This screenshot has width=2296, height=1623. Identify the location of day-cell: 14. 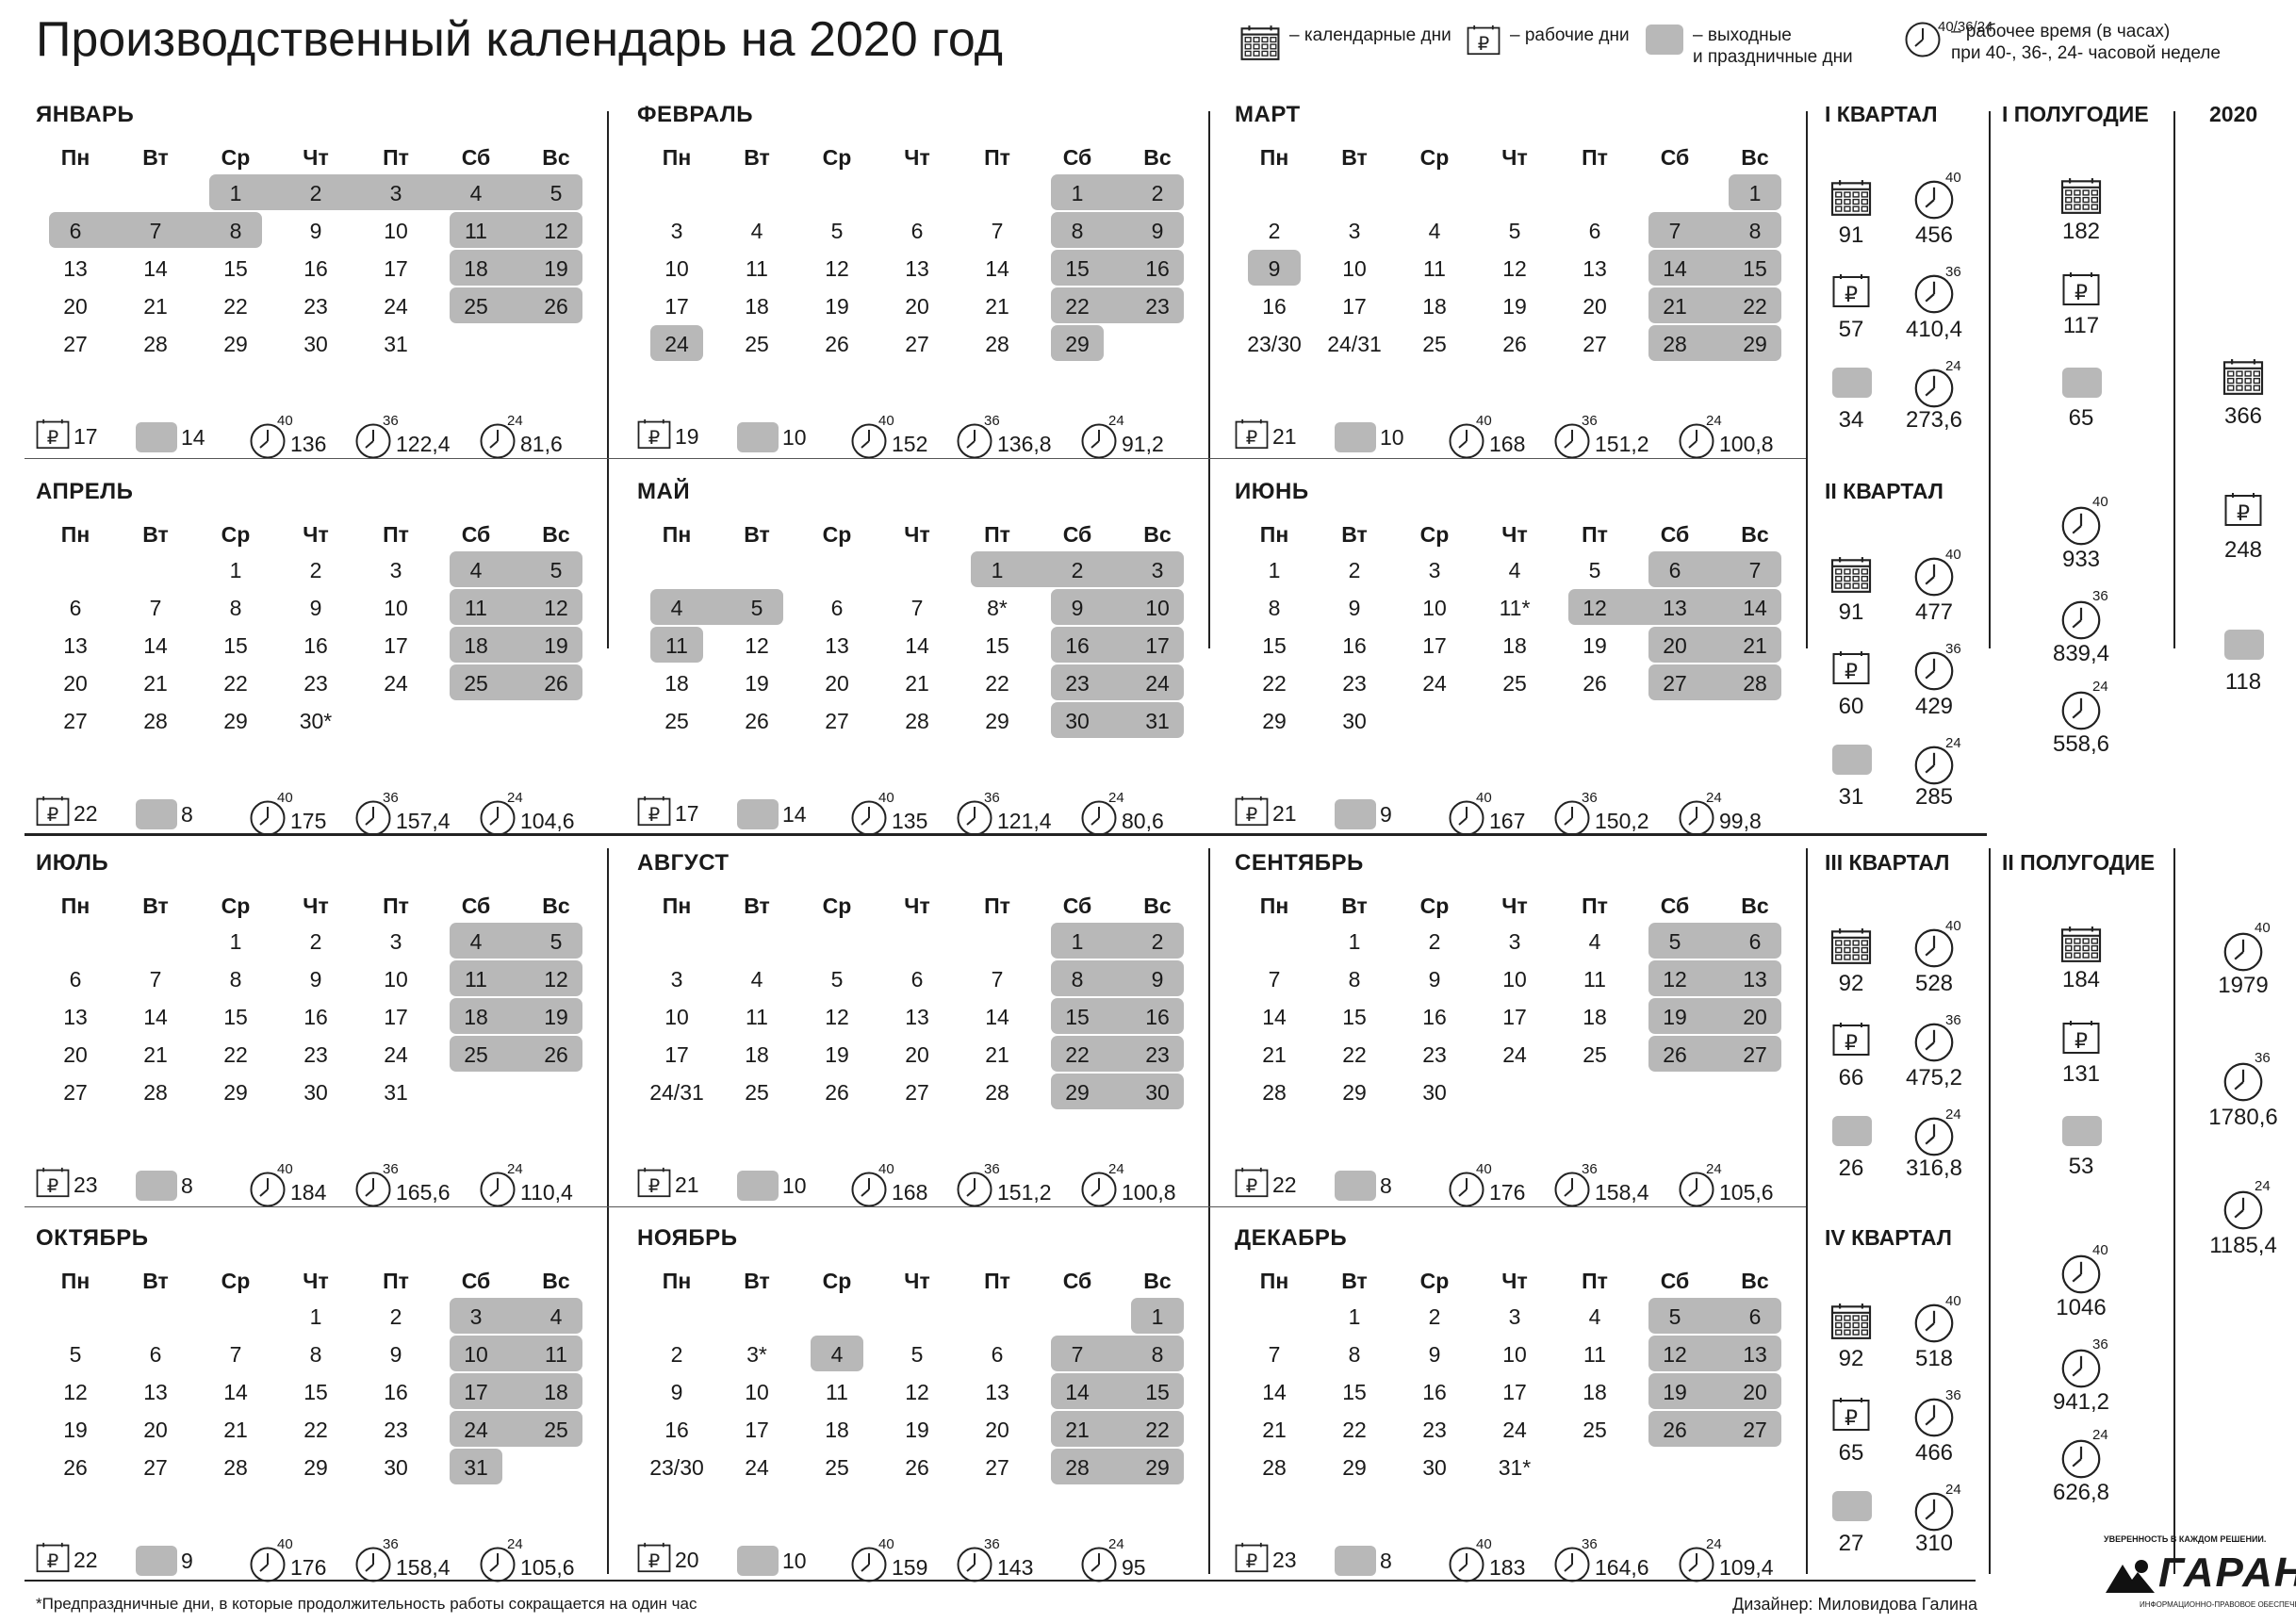
(155, 1017).